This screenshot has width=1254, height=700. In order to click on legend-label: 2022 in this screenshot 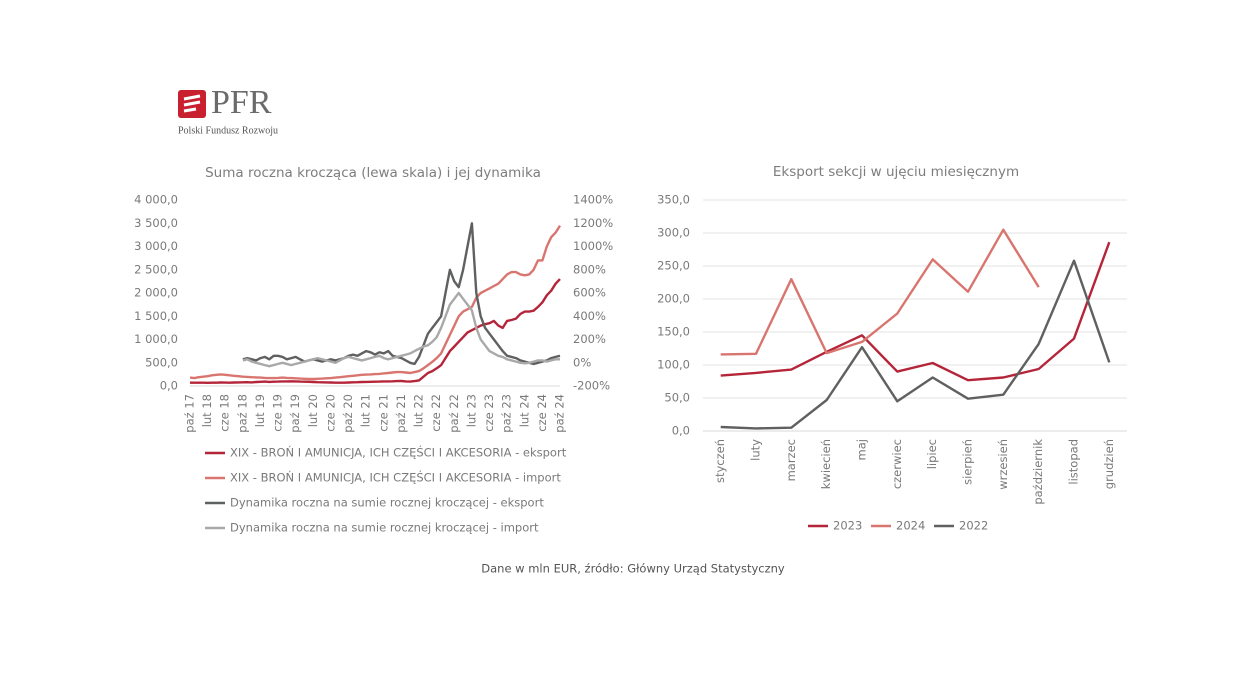, I will do `click(973, 526)`.